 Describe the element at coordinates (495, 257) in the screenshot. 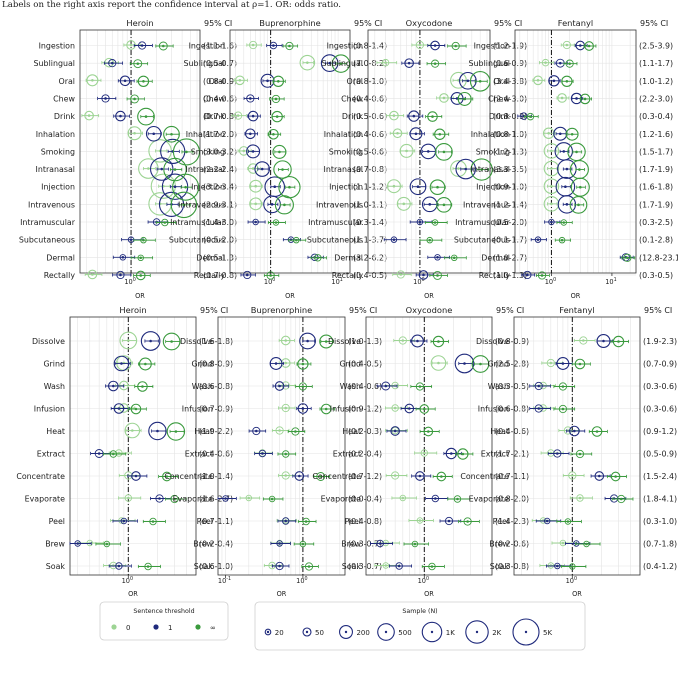

I see `category-label: Dermal` at that location.